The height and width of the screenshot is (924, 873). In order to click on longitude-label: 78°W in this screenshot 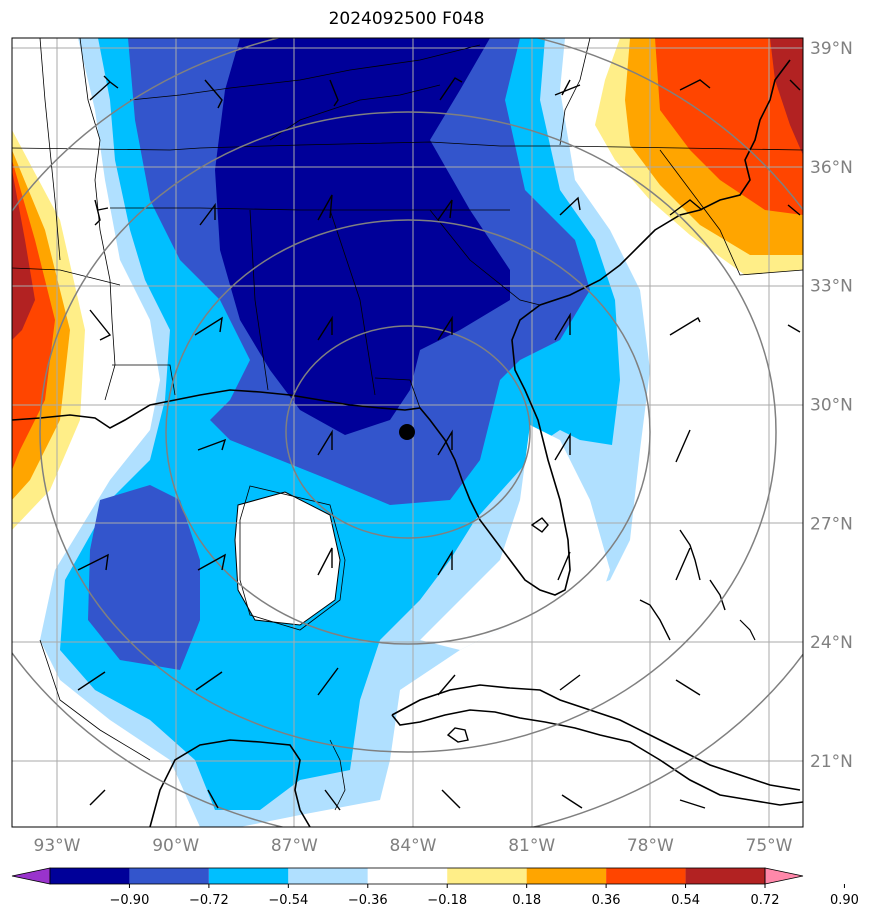, I will do `click(650, 846)`.